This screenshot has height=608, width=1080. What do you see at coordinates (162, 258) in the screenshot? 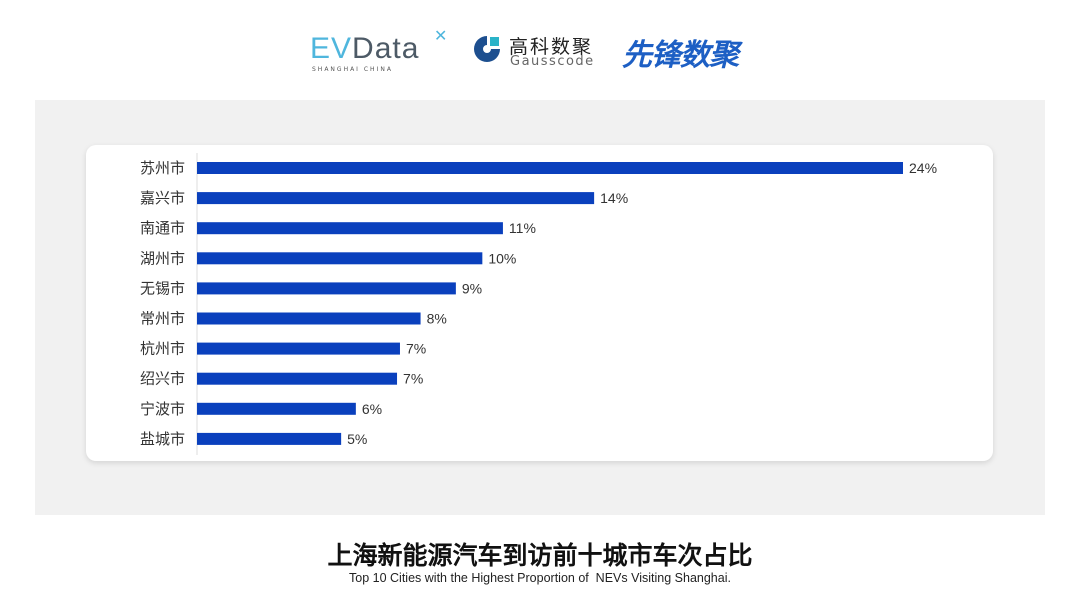
I see `category-label: 湖州市` at bounding box center [162, 258].